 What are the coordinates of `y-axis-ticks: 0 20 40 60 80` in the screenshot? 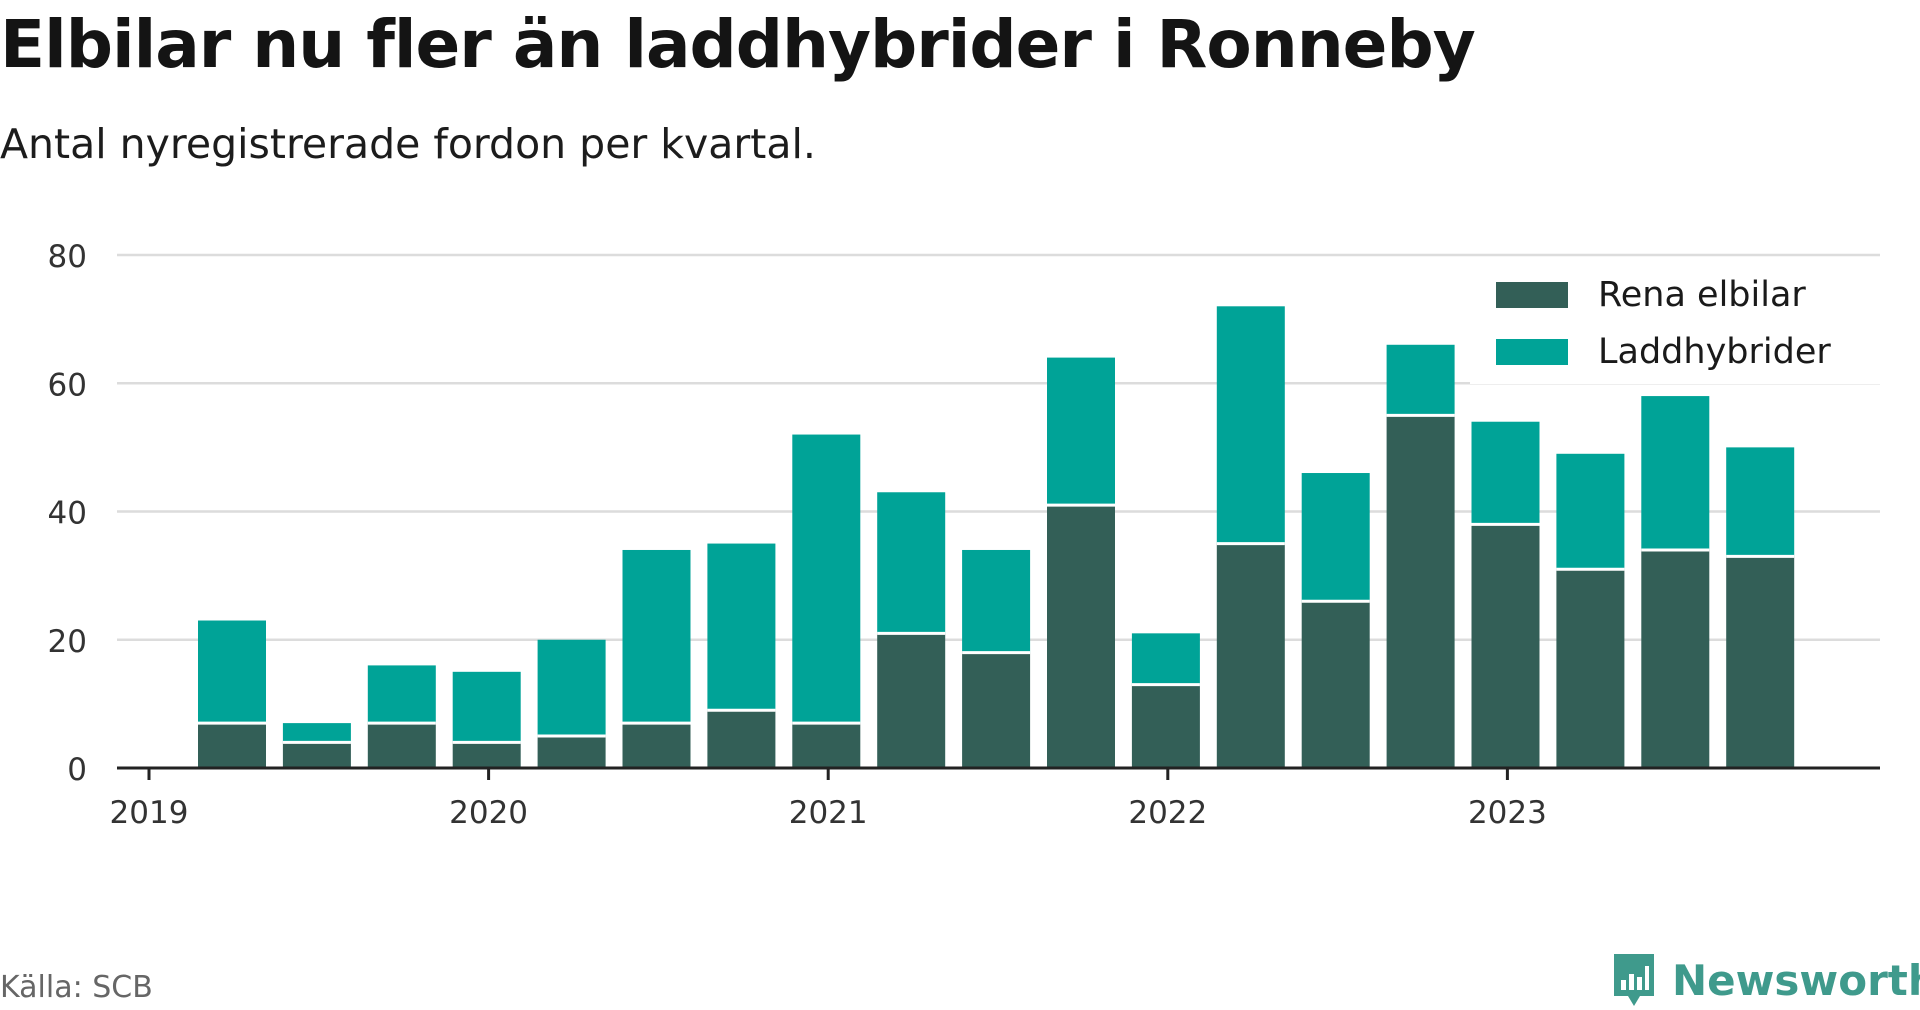 It's located at (67, 513).